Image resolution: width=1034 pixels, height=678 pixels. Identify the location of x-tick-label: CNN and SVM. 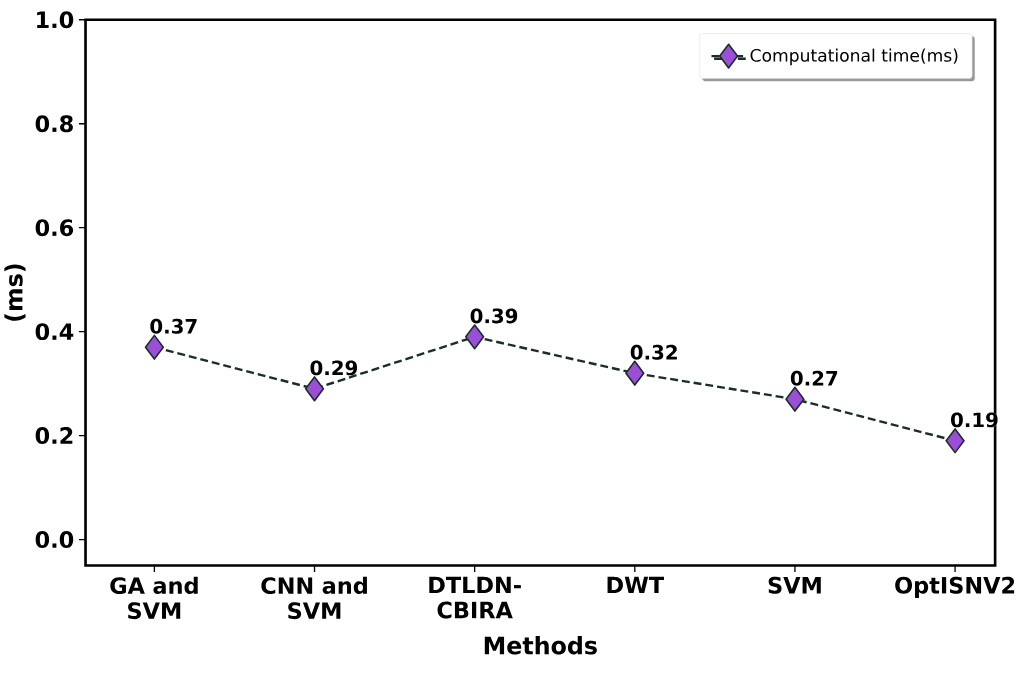
(314, 598).